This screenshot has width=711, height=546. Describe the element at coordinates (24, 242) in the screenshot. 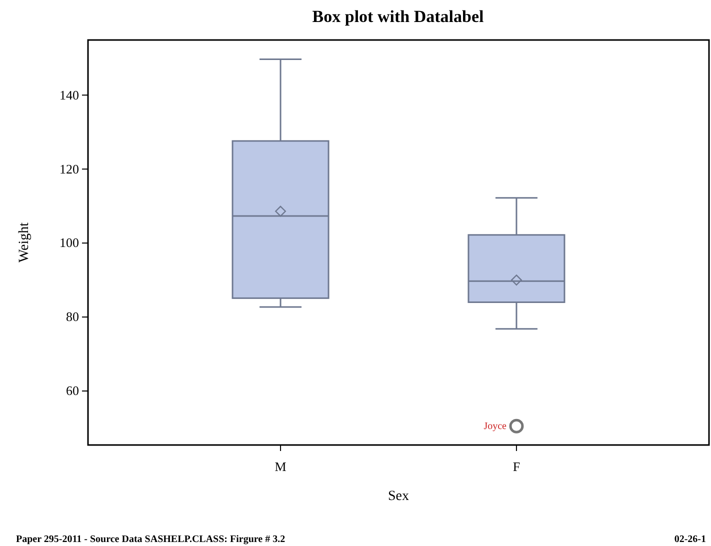

I see `y-axis-title: Weight` at that location.